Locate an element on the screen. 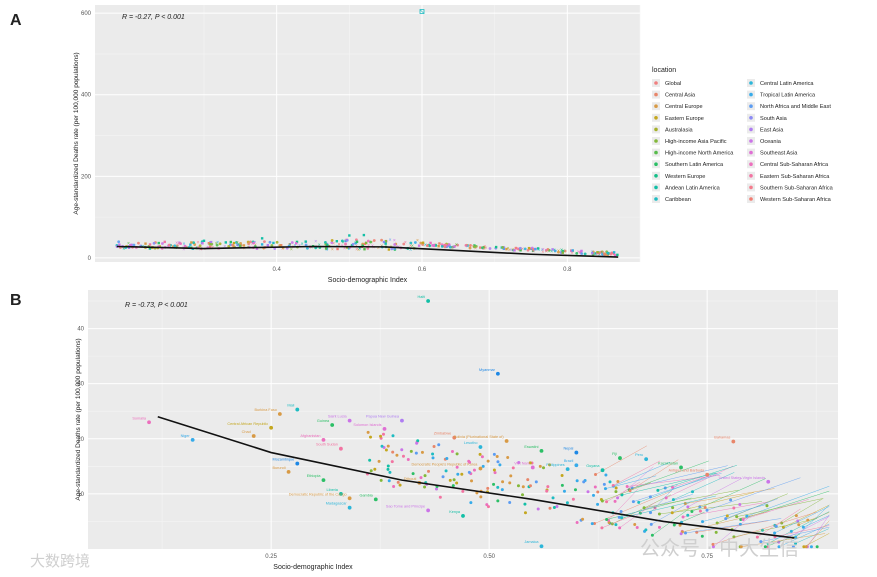 The width and height of the screenshot is (877, 577). legend-label: South Asia is located at coordinates (774, 119).